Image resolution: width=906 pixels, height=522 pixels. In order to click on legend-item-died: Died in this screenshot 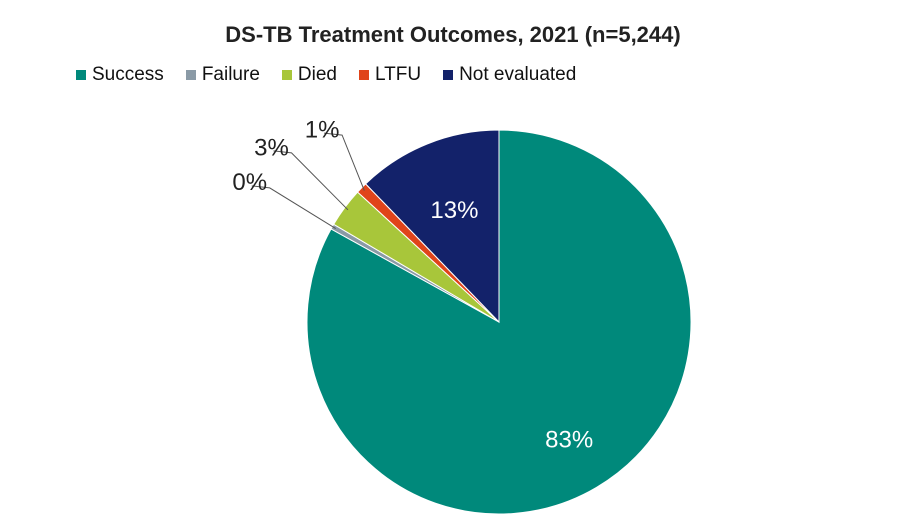, I will do `click(309, 75)`.